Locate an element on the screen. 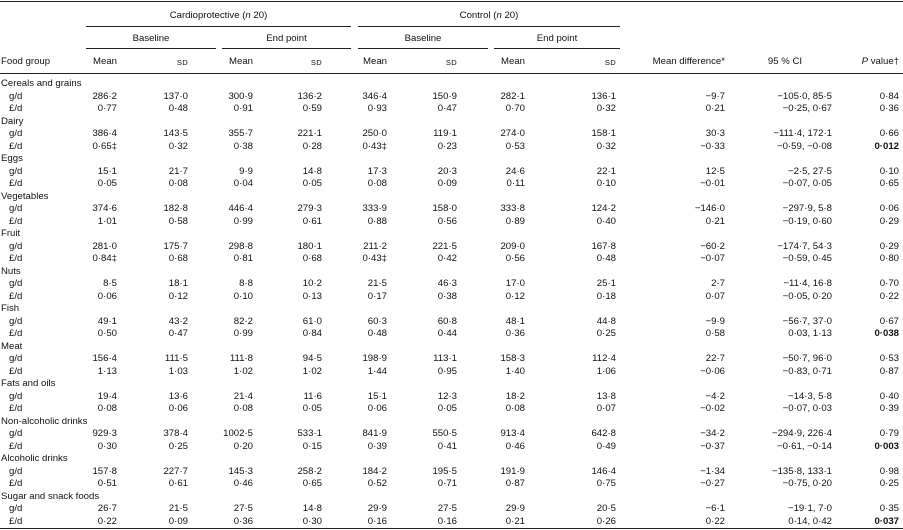 The image size is (903, 530). control-endpoint-sd: 0·40 is located at coordinates (606, 221).